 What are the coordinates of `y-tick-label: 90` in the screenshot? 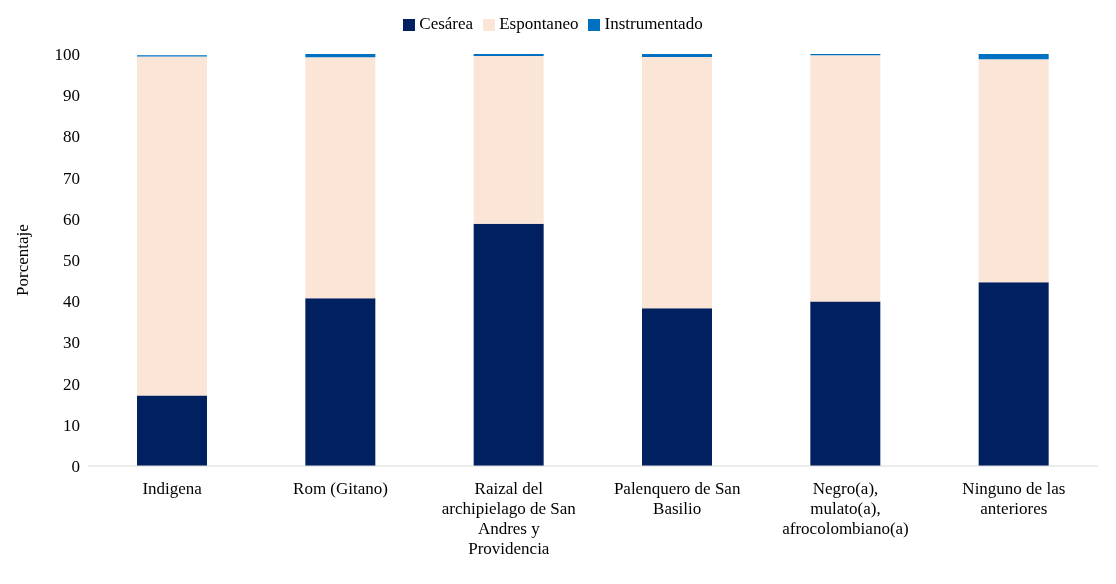 It's located at (71, 96).